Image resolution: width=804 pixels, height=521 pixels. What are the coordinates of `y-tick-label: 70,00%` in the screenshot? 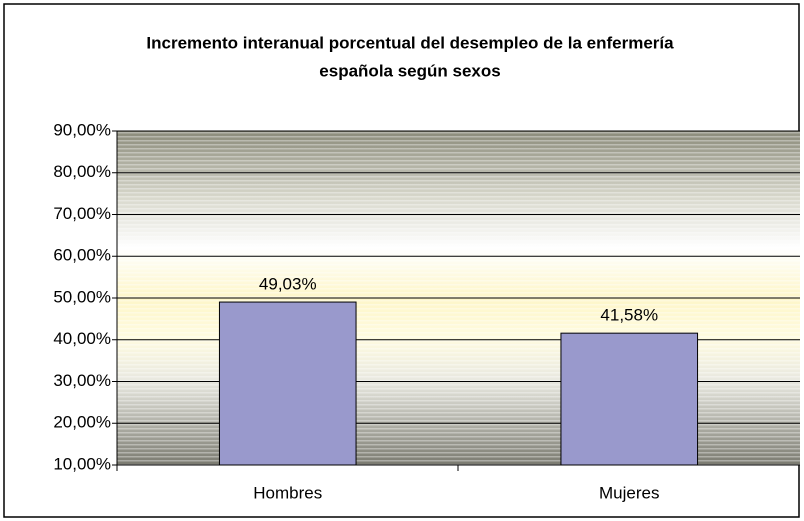 It's located at (82, 213).